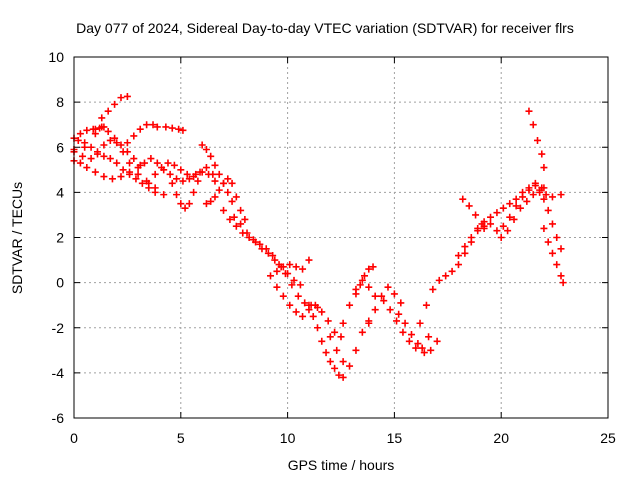 This screenshot has width=640, height=480. I want to click on y-axis-title: SDTVAR / TECUs, so click(17, 238).